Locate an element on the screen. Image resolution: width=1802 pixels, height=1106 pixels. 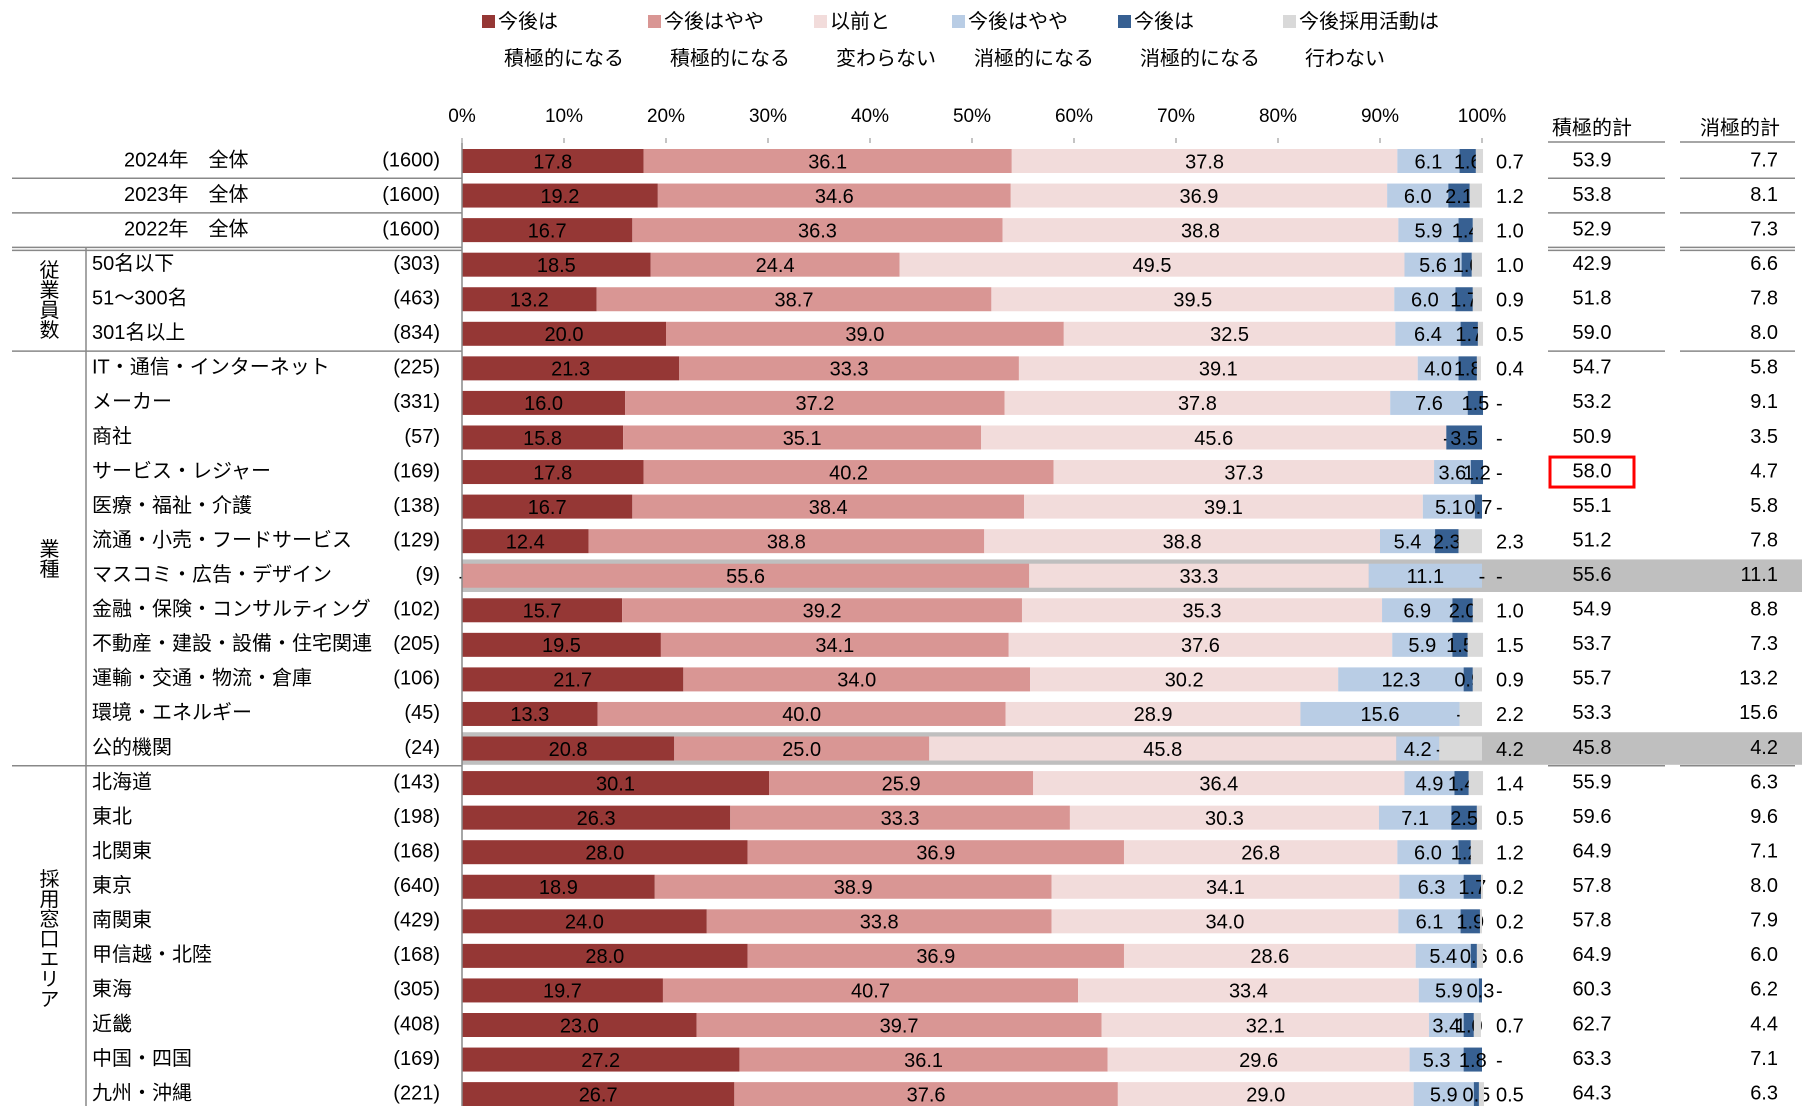
highlight-box is located at coordinates (1592, 472).